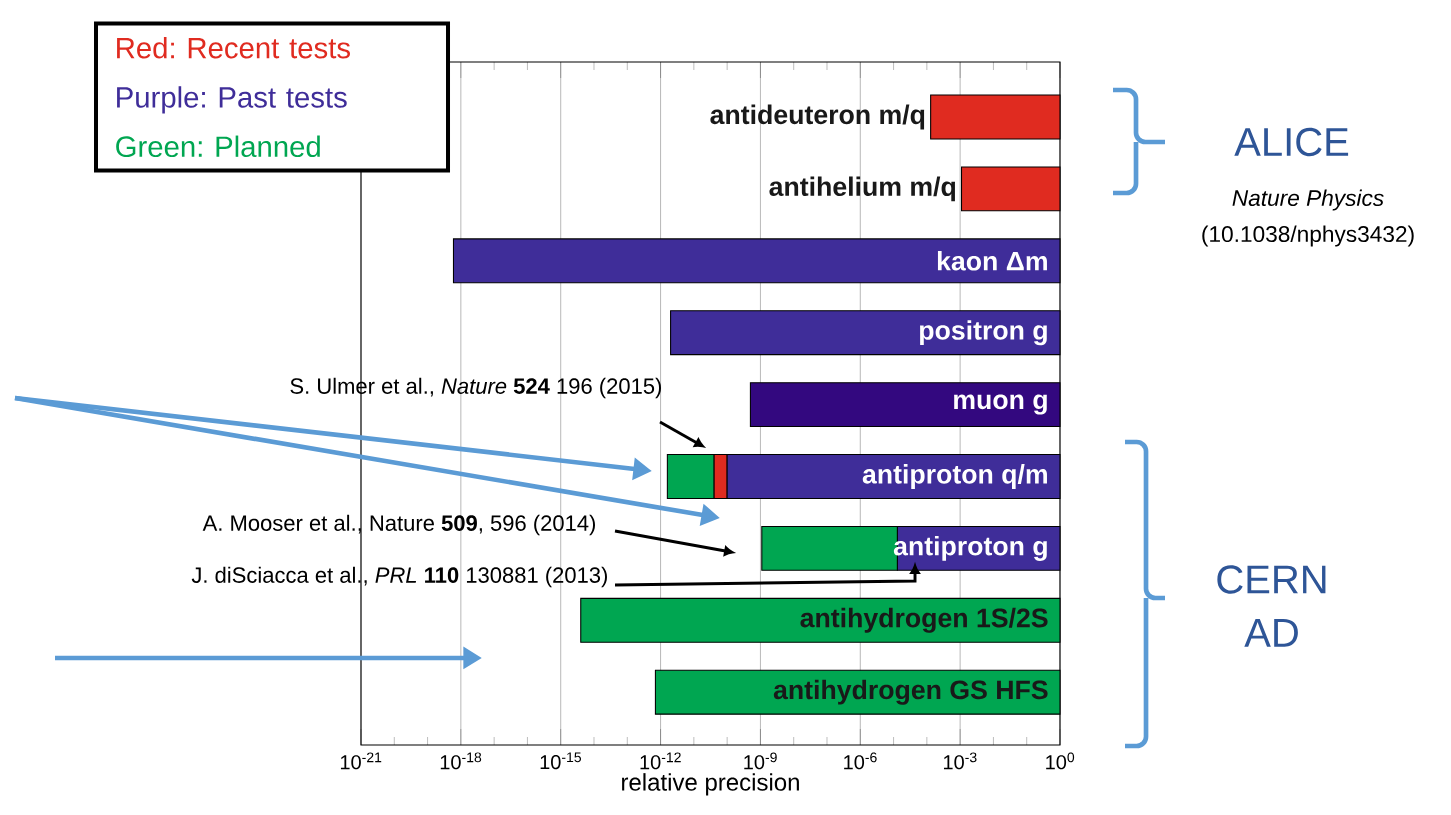 Image resolution: width=1451 pixels, height=815 pixels. I want to click on legend-label: Red: Recent tests, so click(233, 47).